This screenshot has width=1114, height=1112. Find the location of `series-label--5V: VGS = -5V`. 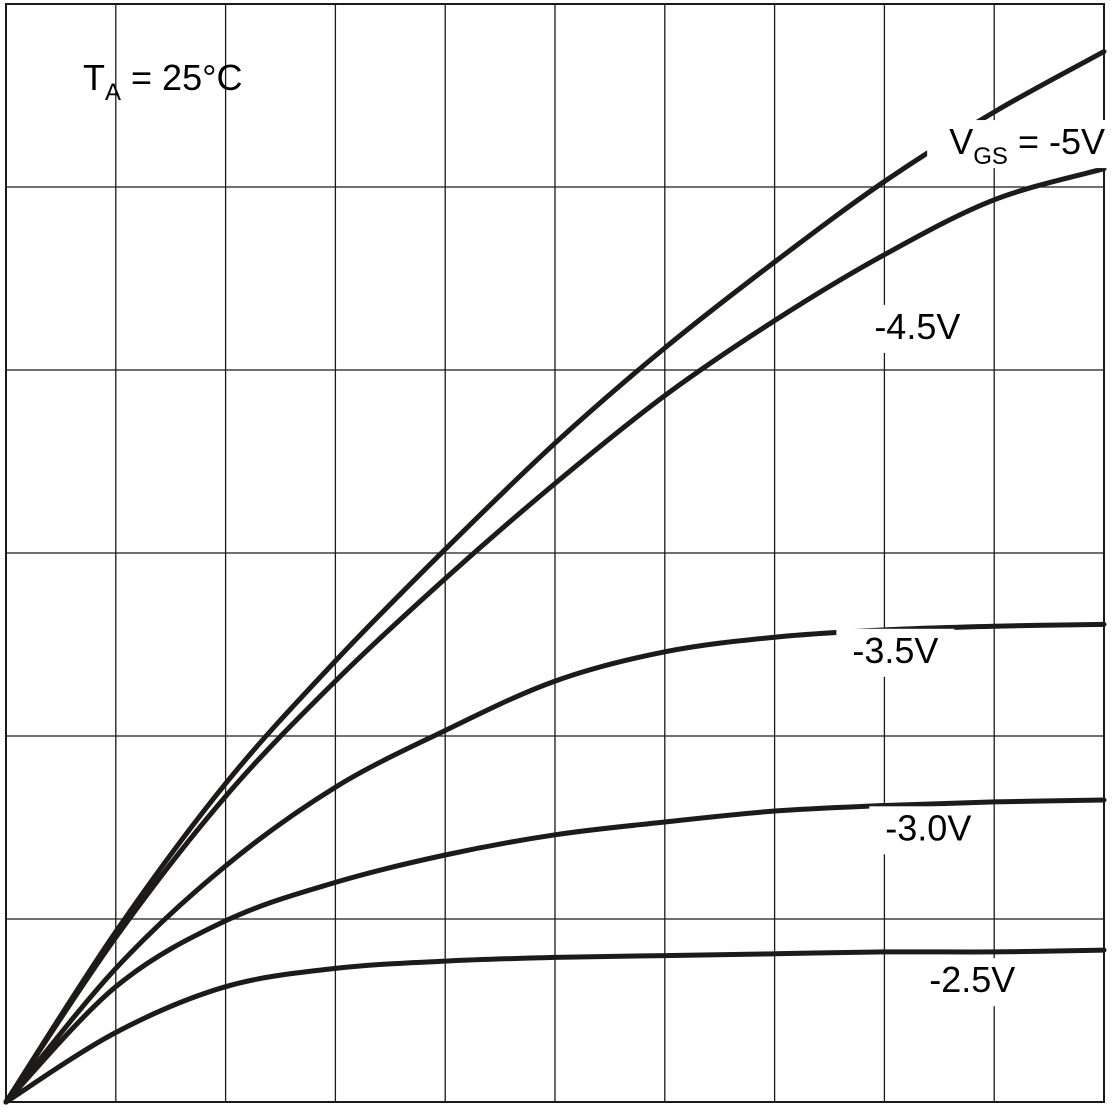

series-label--5V: VGS = -5V is located at coordinates (1027, 145).